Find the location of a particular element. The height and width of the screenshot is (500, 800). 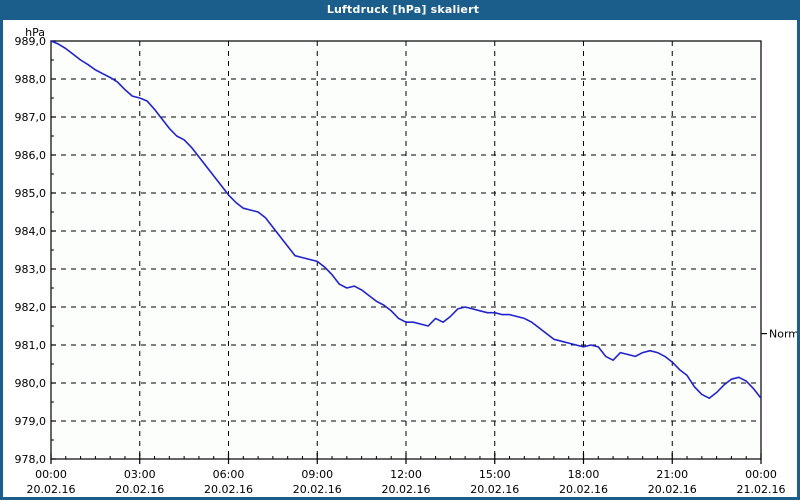

y-axis-unit-label: hPa is located at coordinates (35, 32).